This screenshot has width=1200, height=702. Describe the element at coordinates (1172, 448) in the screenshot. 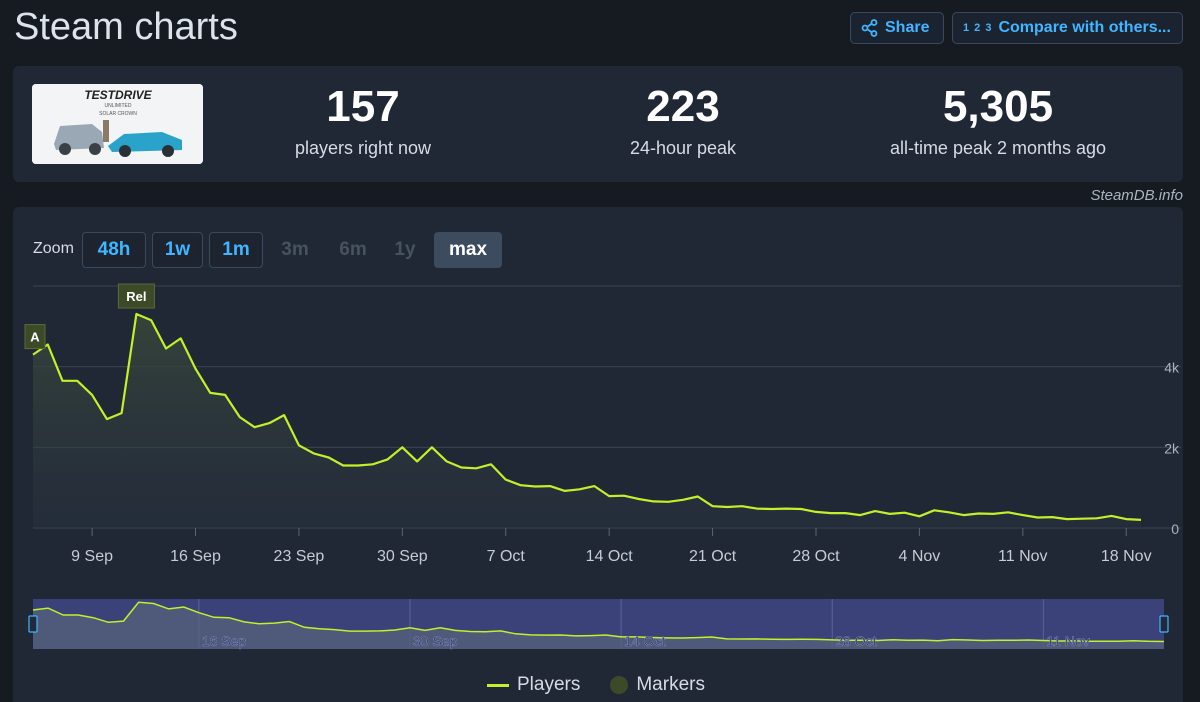

I see `y-tick-label: 2k` at that location.